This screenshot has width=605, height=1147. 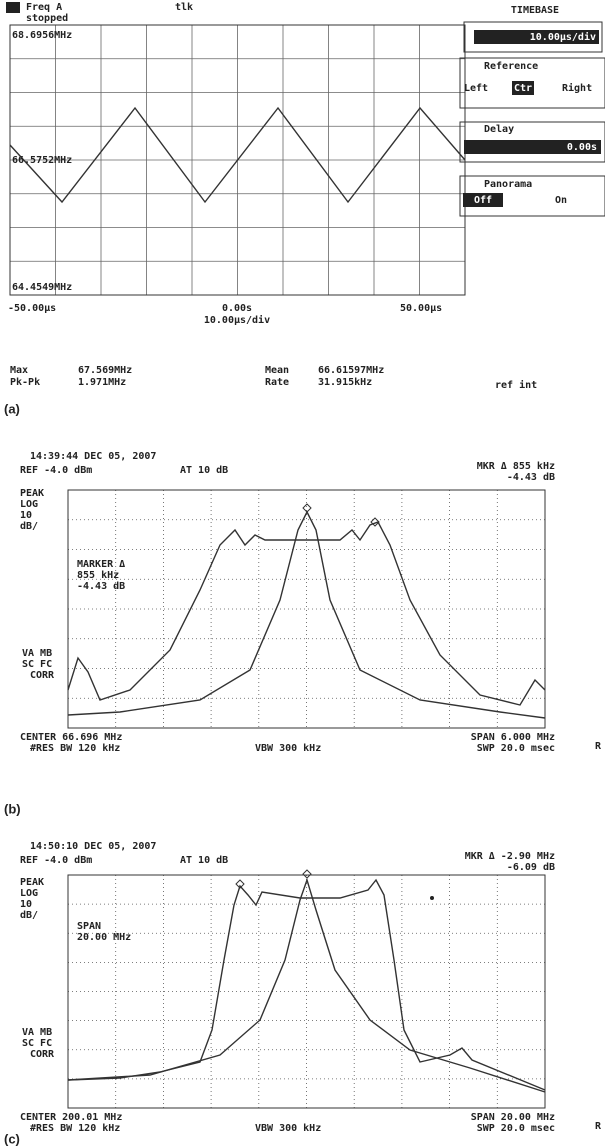 I want to click on note: -4.43 dB, so click(x=101, y=586).